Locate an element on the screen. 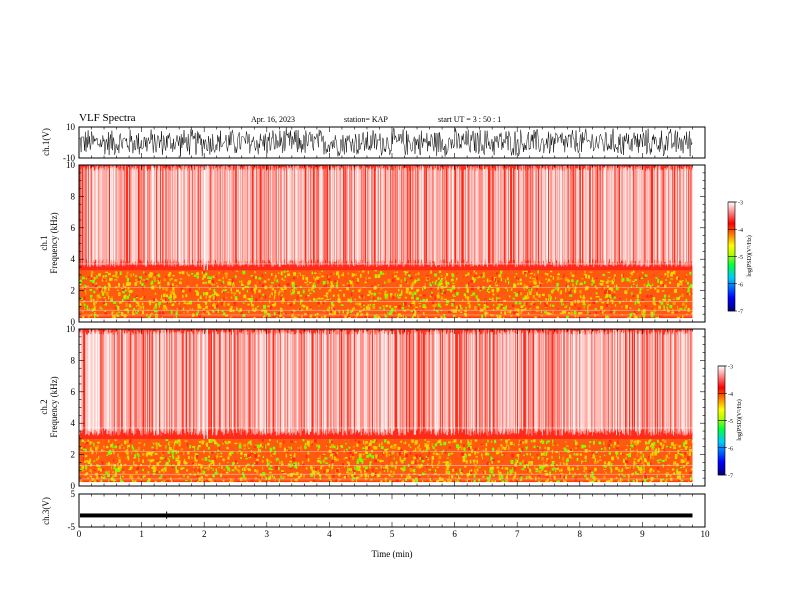  ch2-colorbar-tick-1: -4 is located at coordinates (730, 395).